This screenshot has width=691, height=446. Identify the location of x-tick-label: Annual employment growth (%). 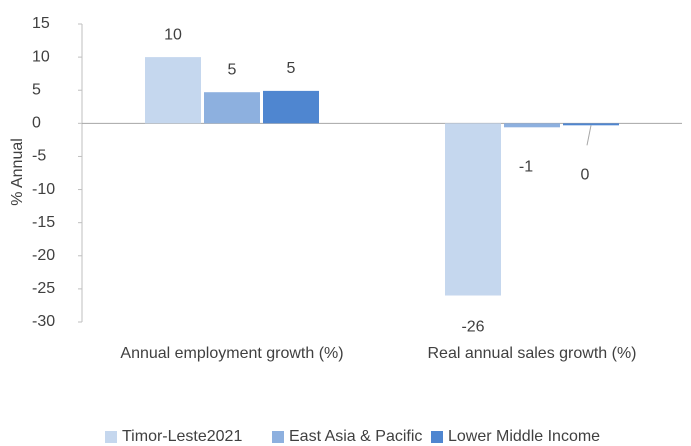
(232, 353).